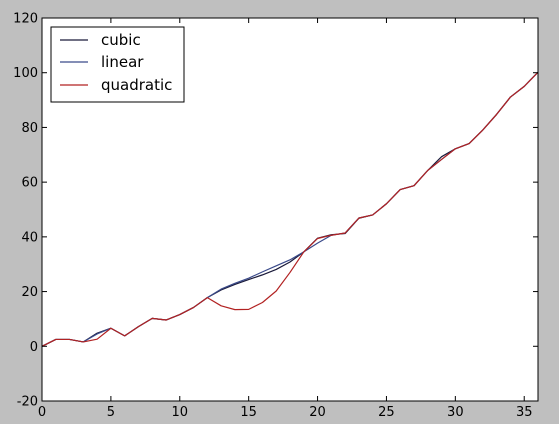  I want to click on y-tick-label: 40, so click(29, 237).